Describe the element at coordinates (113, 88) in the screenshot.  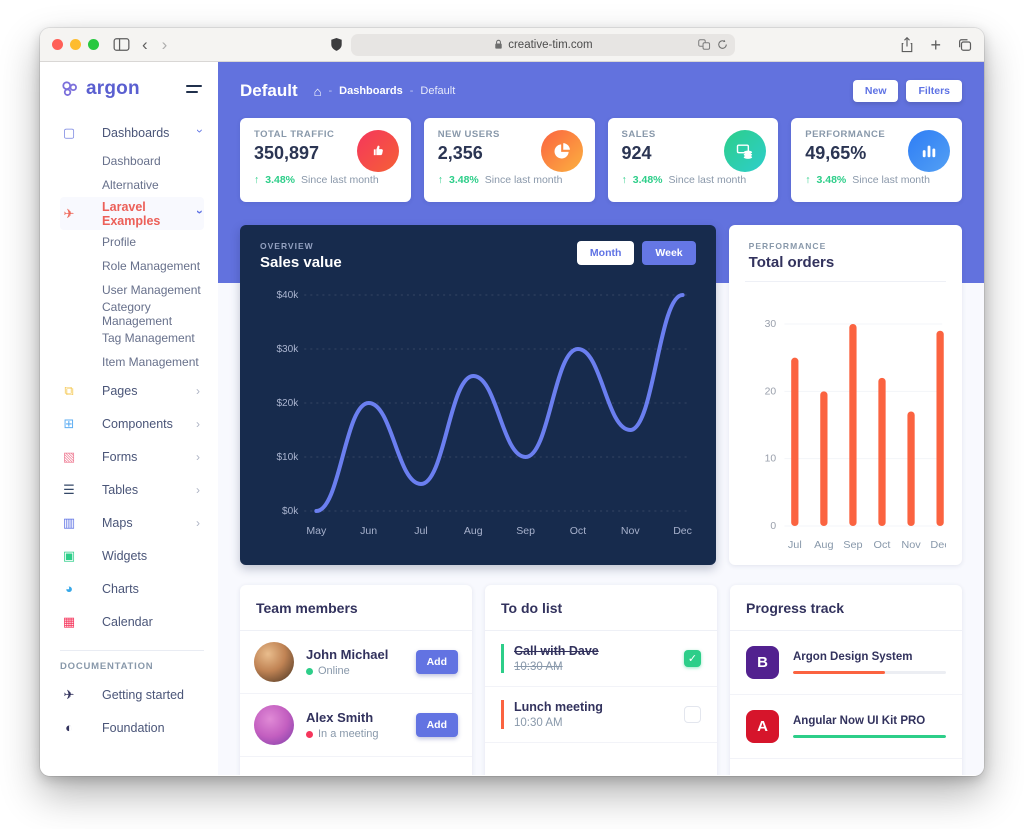
I see `argon-logo-text: argon` at that location.